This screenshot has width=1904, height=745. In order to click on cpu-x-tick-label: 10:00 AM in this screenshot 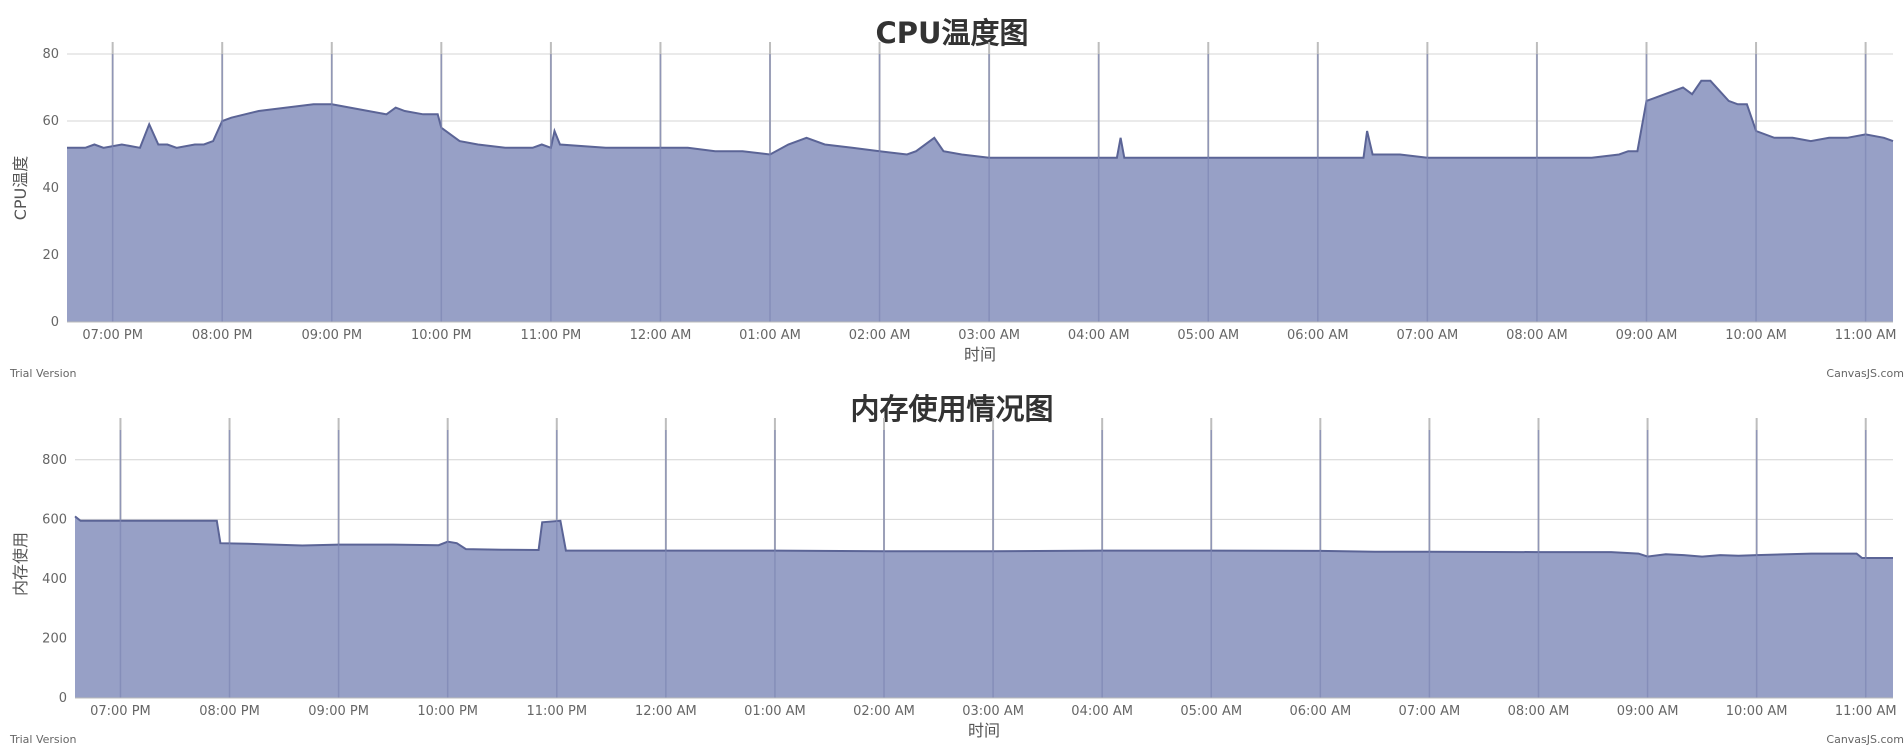, I will do `click(1756, 335)`.